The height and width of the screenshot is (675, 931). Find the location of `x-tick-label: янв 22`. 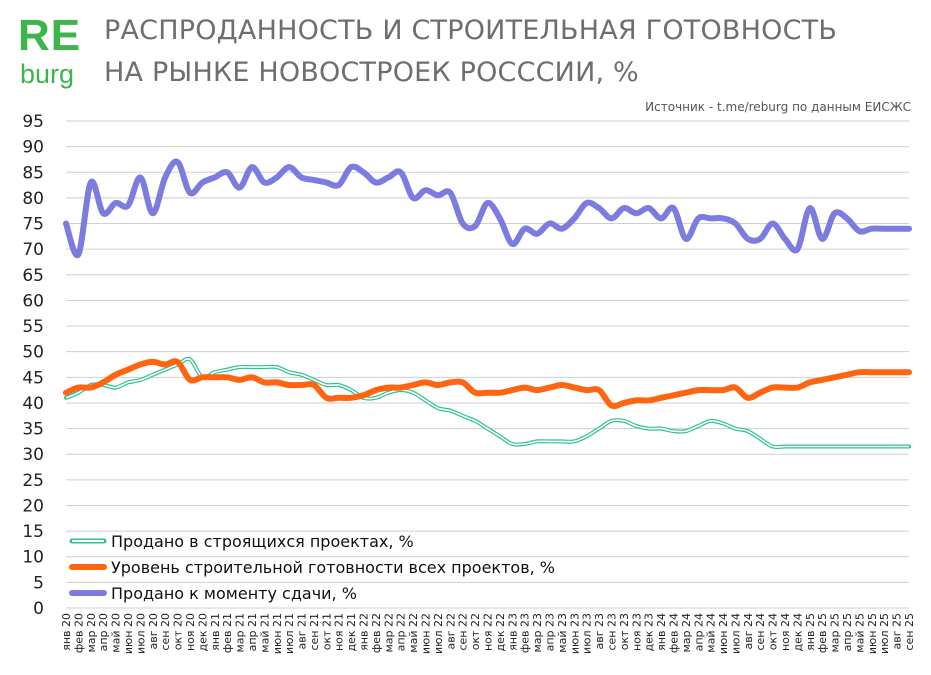

x-tick-label: янв 22 is located at coordinates (364, 632).